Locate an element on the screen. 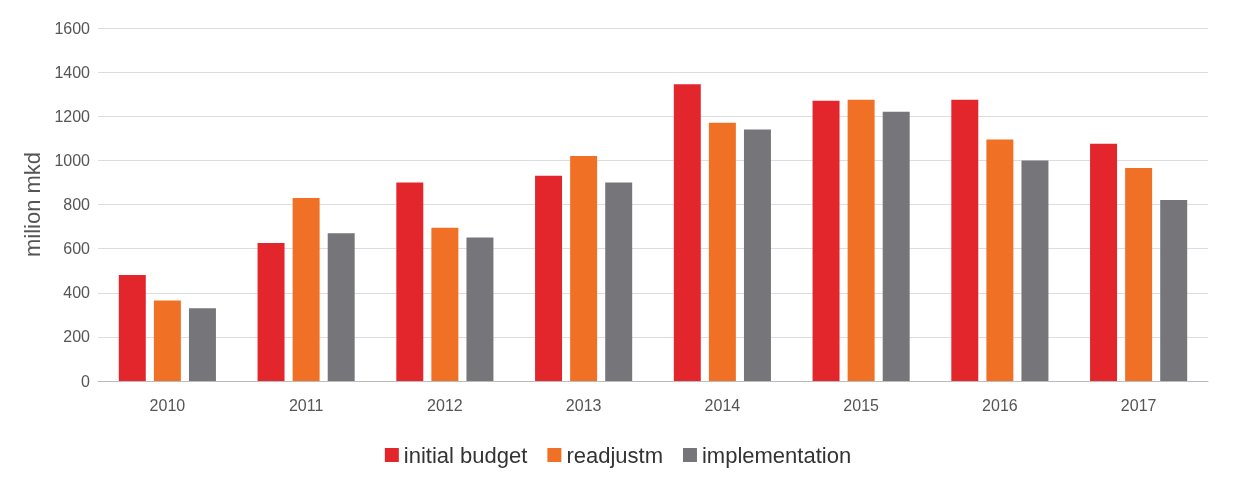  x-tick-label: 2010 is located at coordinates (167, 405).